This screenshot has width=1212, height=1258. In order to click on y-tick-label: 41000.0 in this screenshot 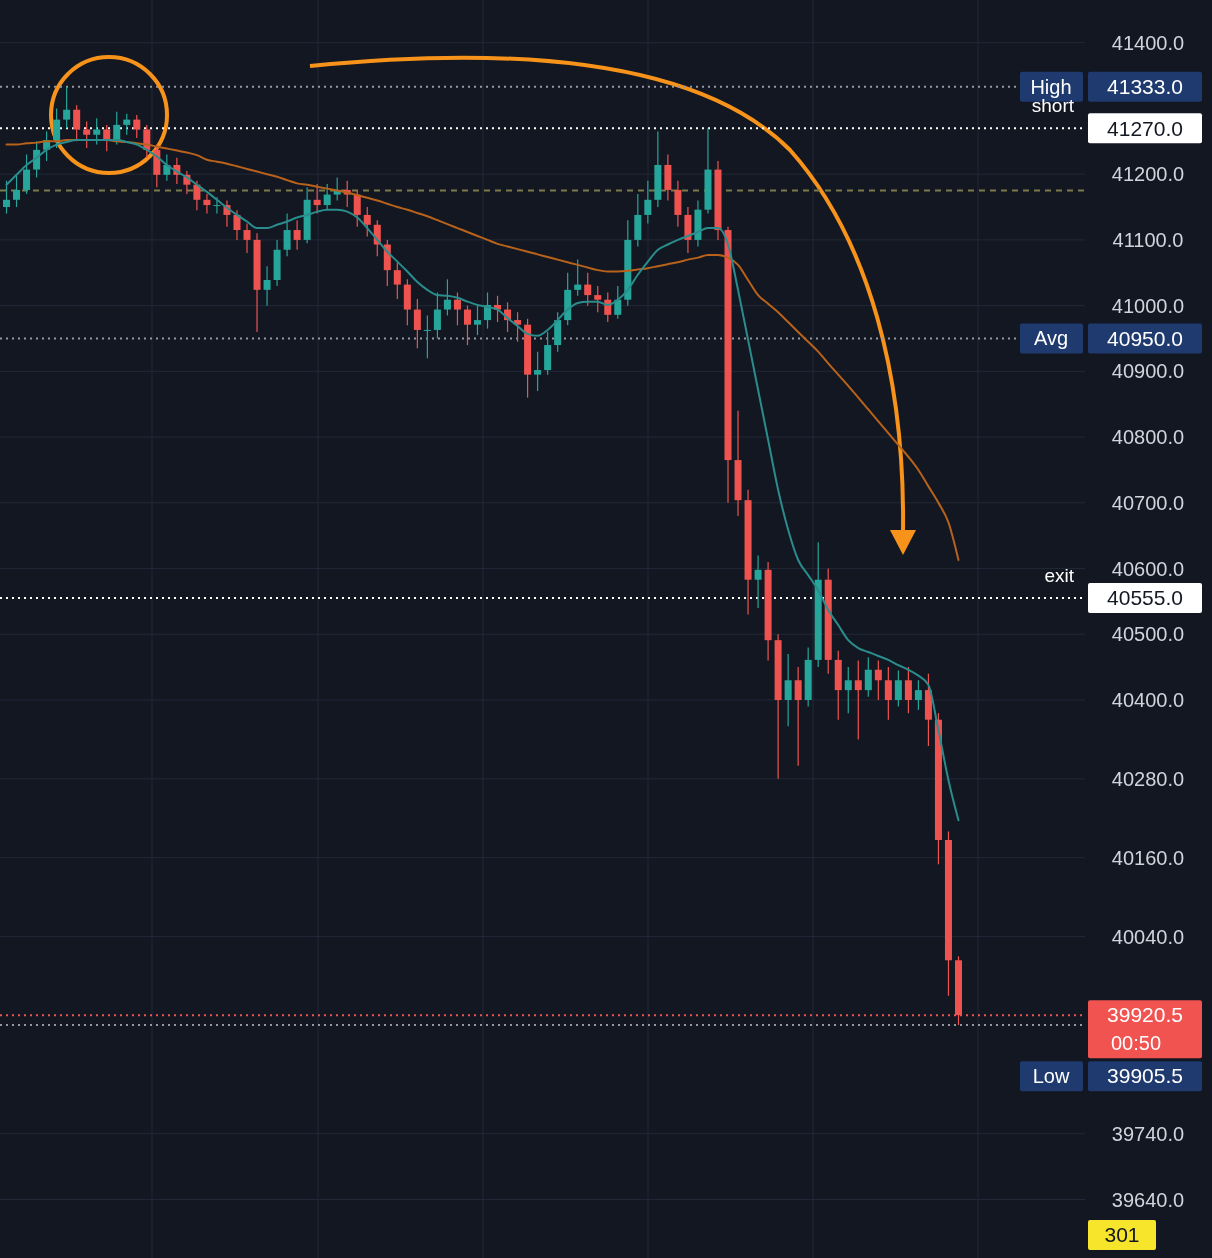, I will do `click(1148, 305)`.